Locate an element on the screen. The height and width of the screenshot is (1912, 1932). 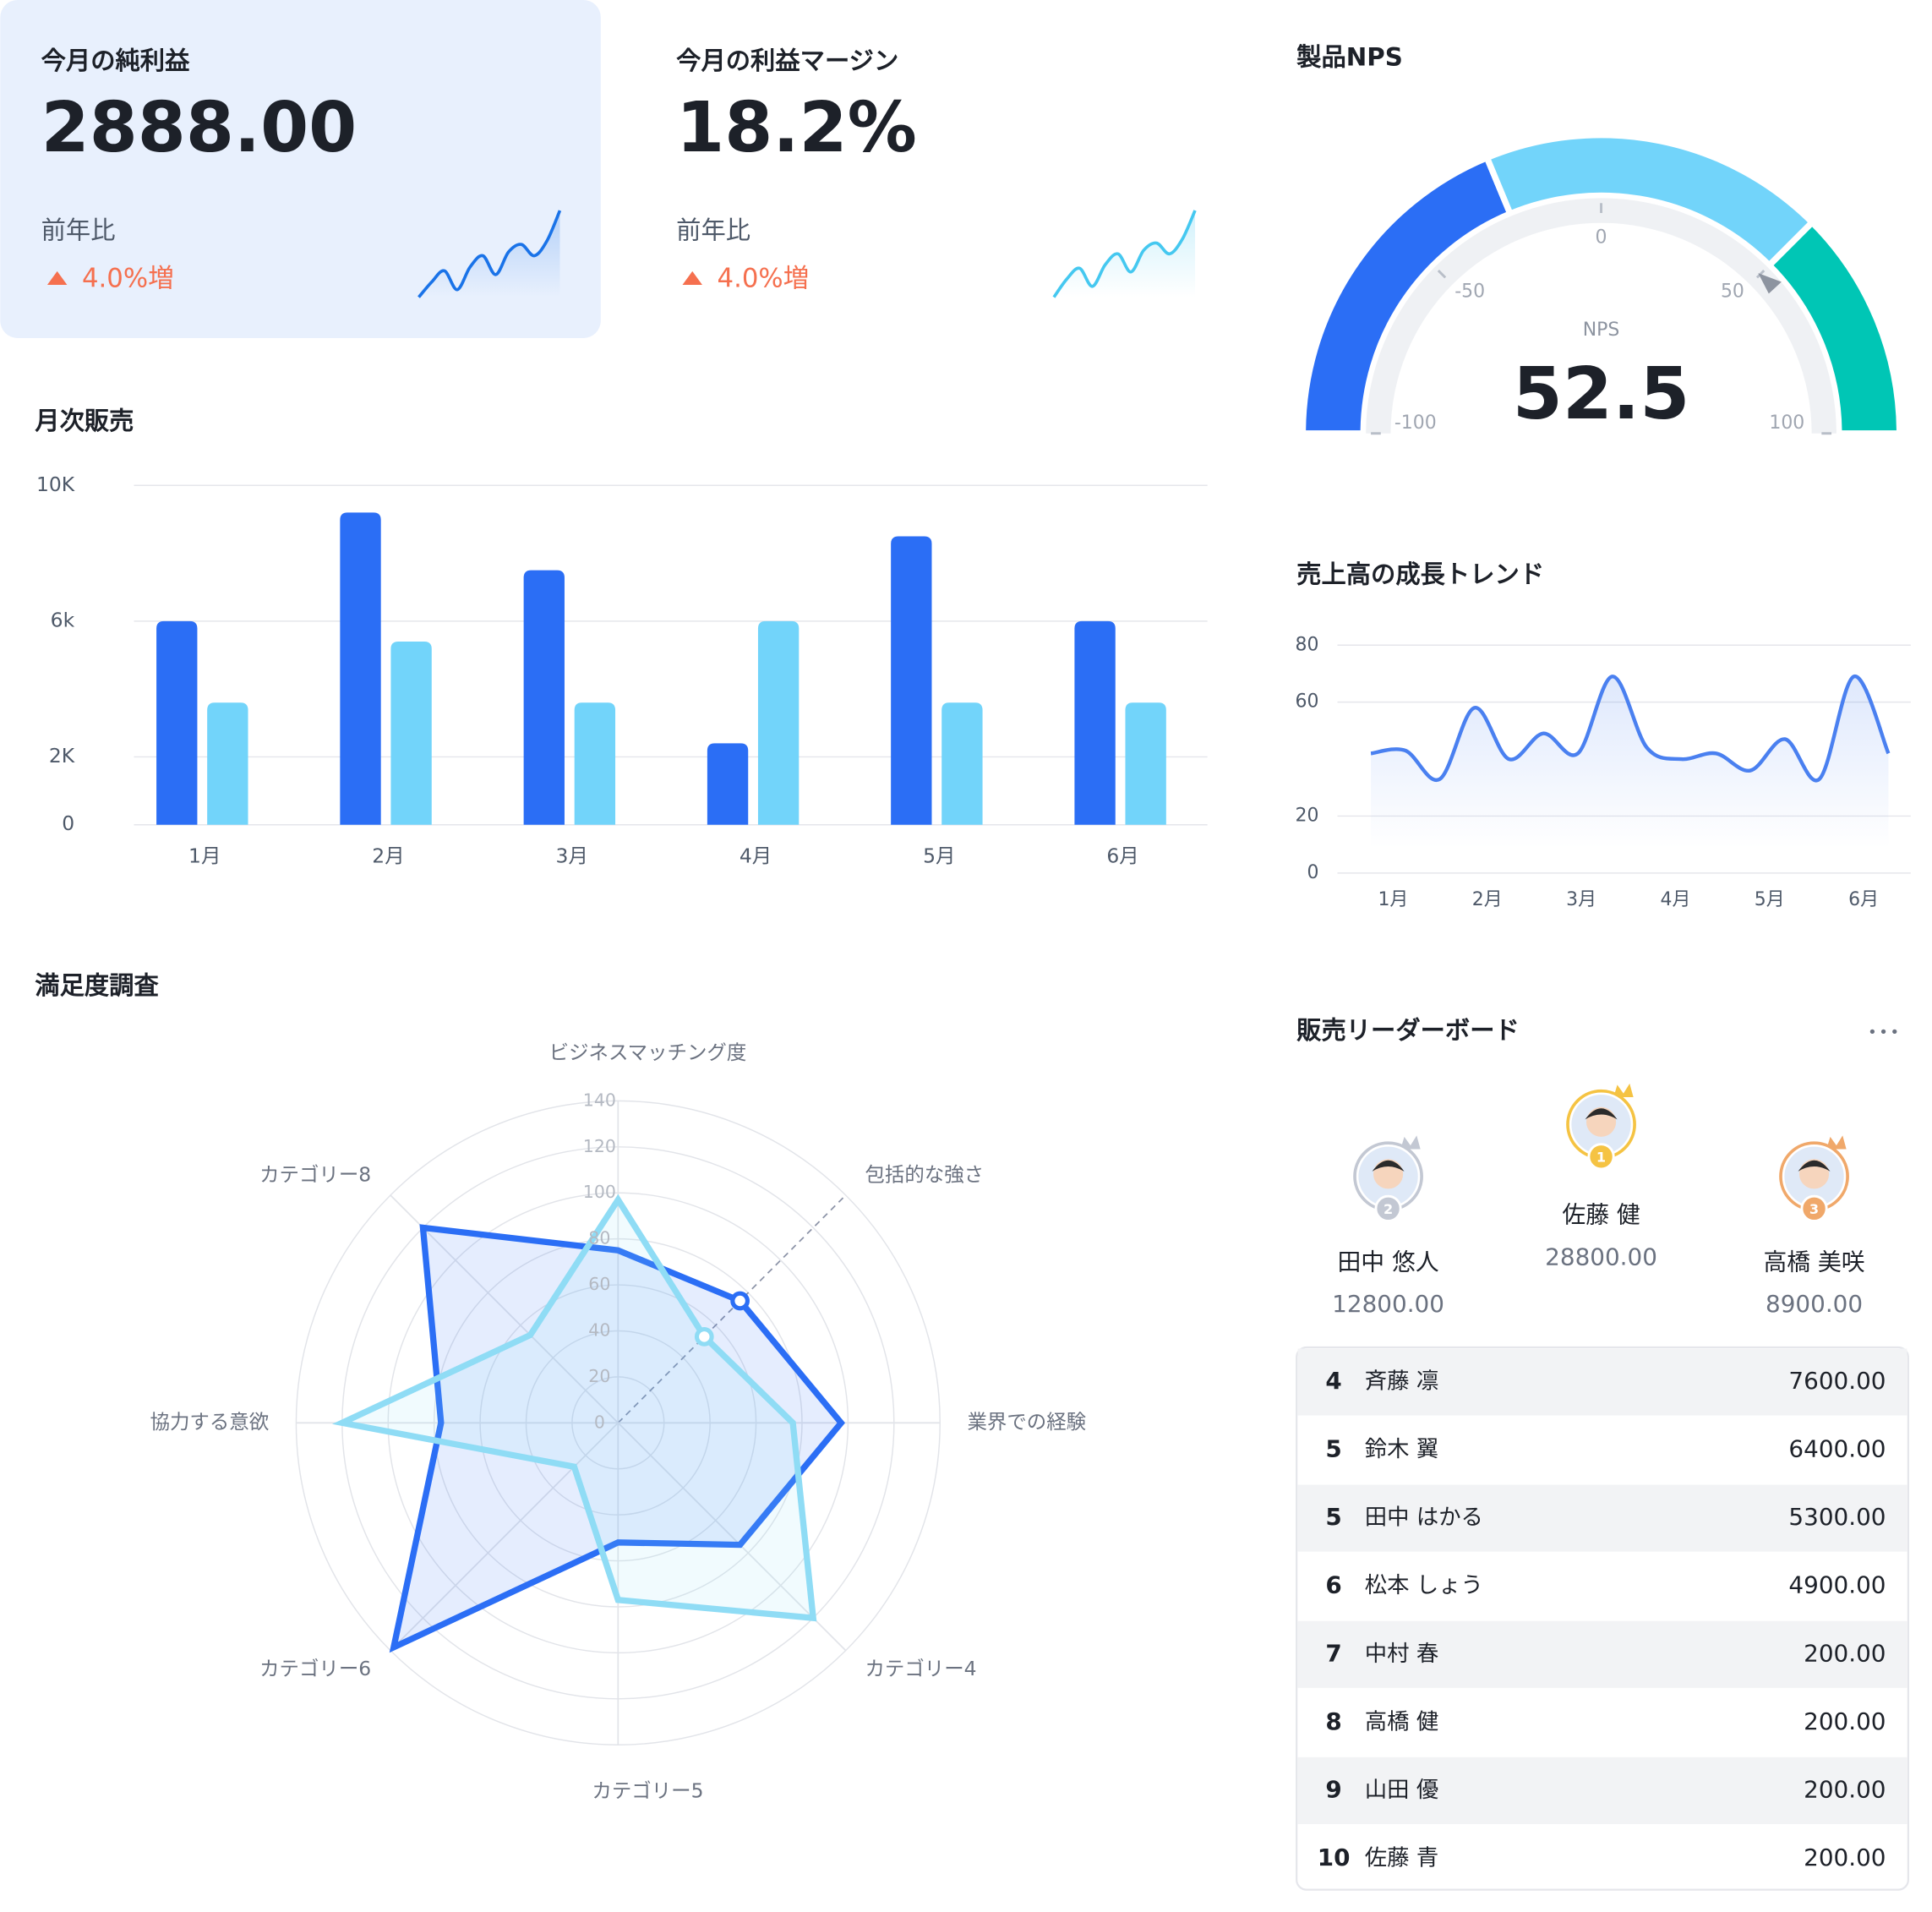
r-tick-label: 0 is located at coordinates (599, 1422).